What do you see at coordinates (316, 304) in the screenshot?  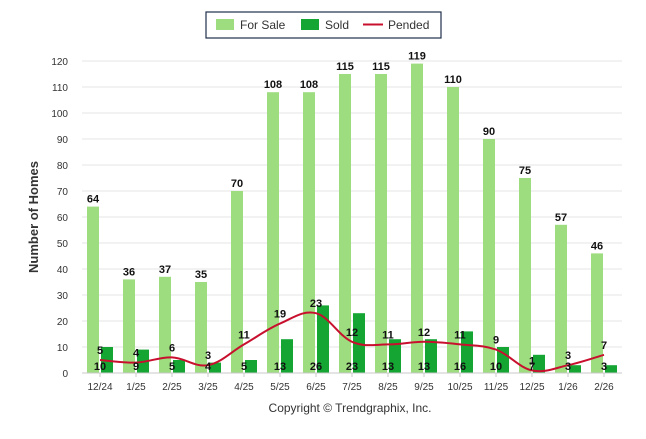 I see `data-label-pended: 23` at bounding box center [316, 304].